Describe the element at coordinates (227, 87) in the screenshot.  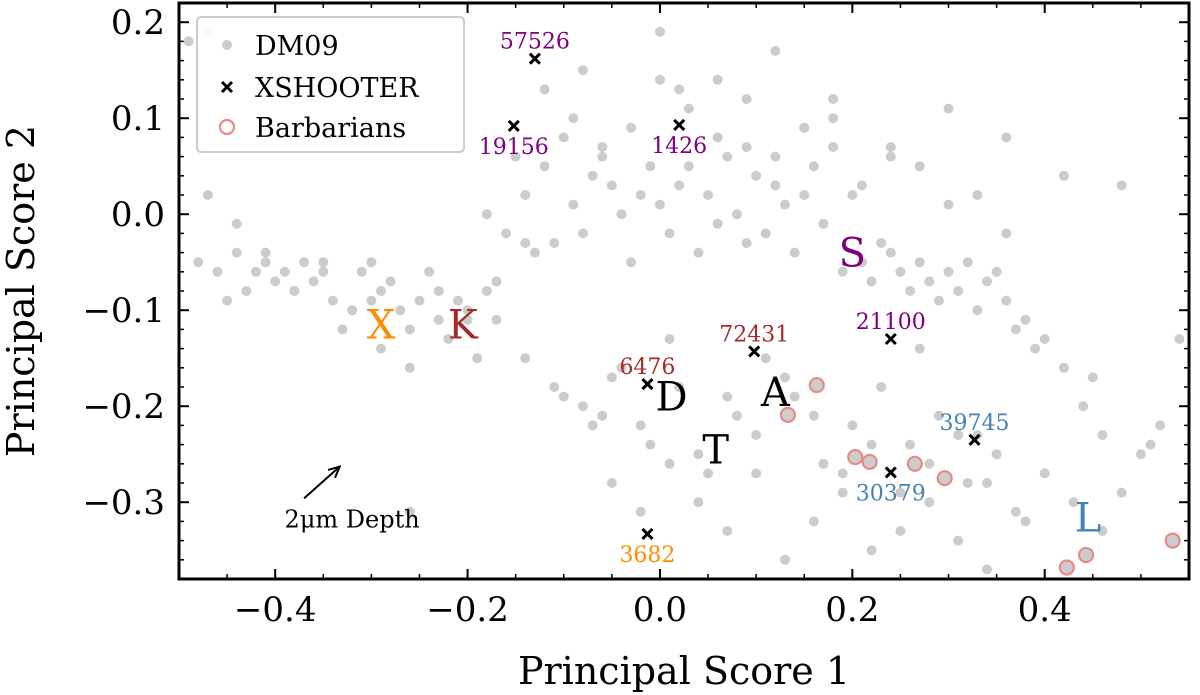
I see `legend-marker-xshooter` at that location.